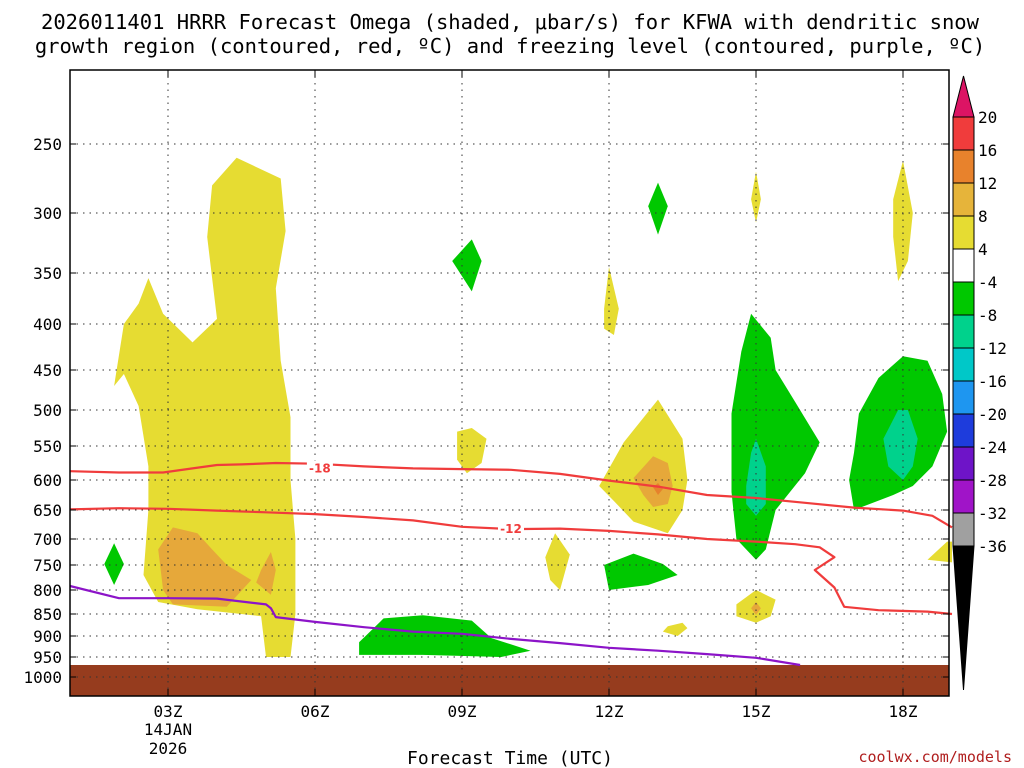  What do you see at coordinates (992, 447) in the screenshot?
I see `colorbar-label--24: -24` at bounding box center [992, 447].